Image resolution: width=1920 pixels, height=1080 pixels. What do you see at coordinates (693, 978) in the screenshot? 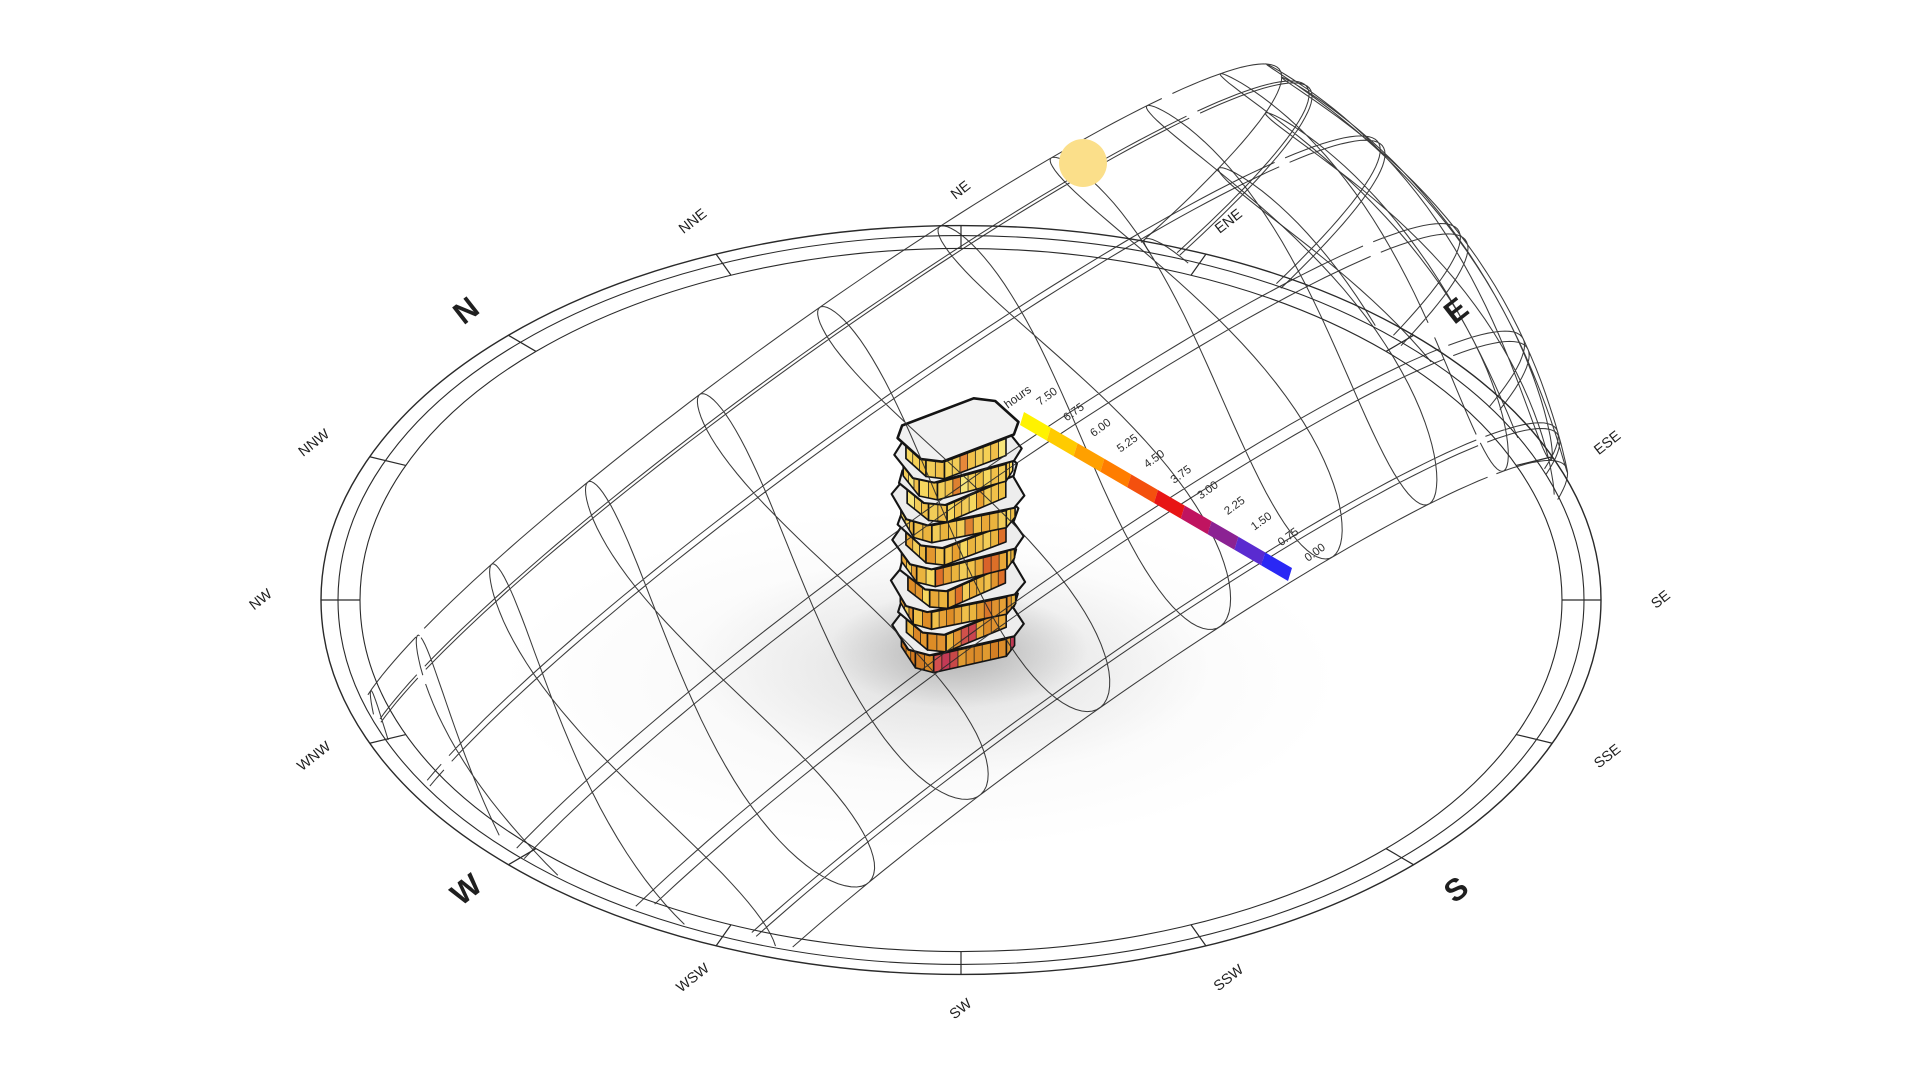
I see `compass-label-WSW: WSW` at bounding box center [693, 978].